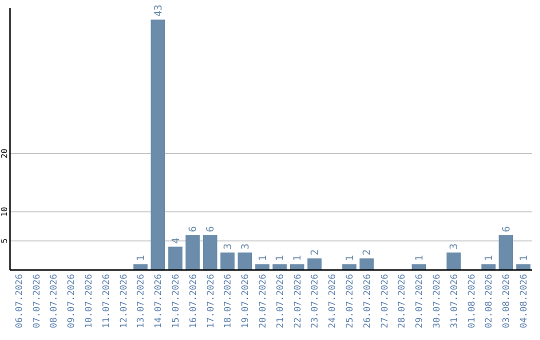 This screenshot has width=540, height=340. Describe the element at coordinates (141, 301) in the screenshot. I see `x-tick-label: 13.07.2026` at that location.